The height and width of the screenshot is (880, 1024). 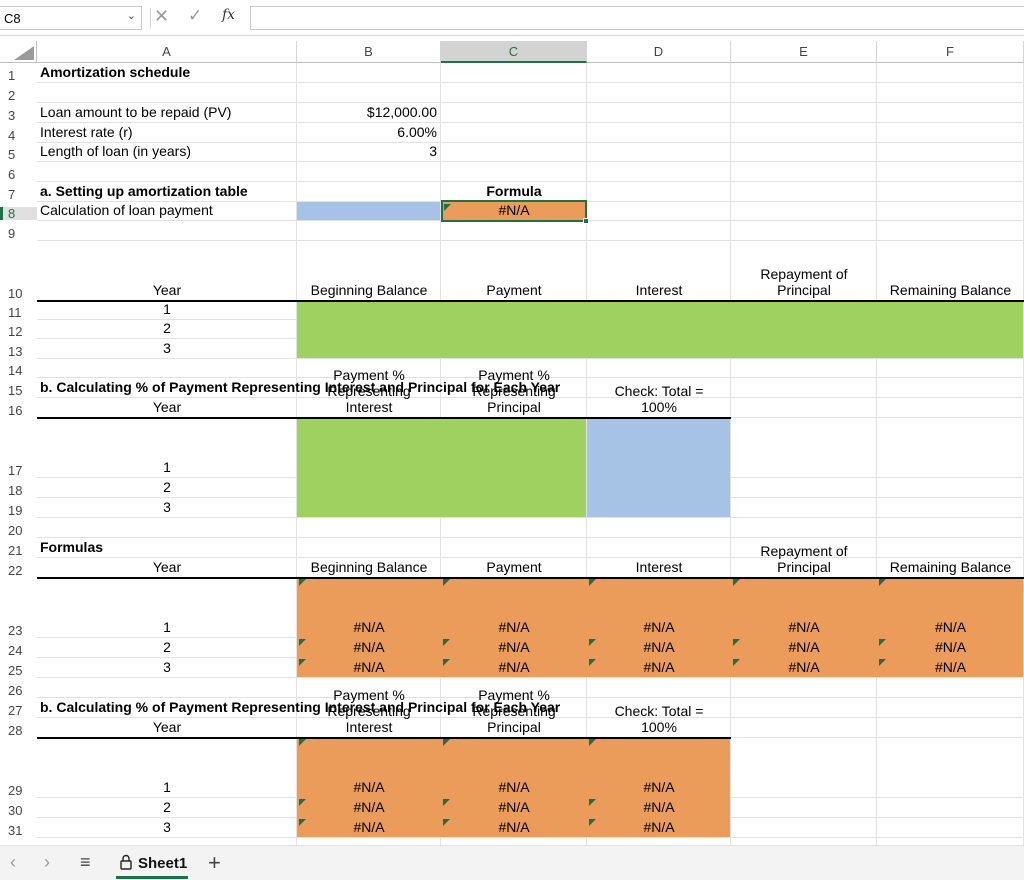 What do you see at coordinates (15, 570) in the screenshot?
I see `row-header-22: 22` at bounding box center [15, 570].